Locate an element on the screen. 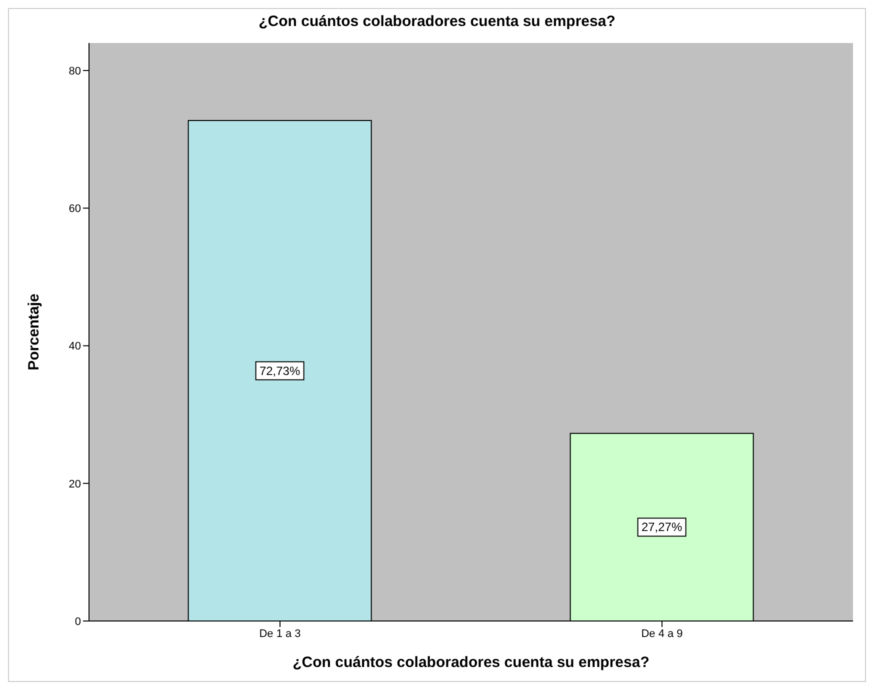 Image resolution: width=874 pixels, height=690 pixels. chart-title: ¿Con cuántos colaboradores cuenta su empresa? is located at coordinates (437, 22).